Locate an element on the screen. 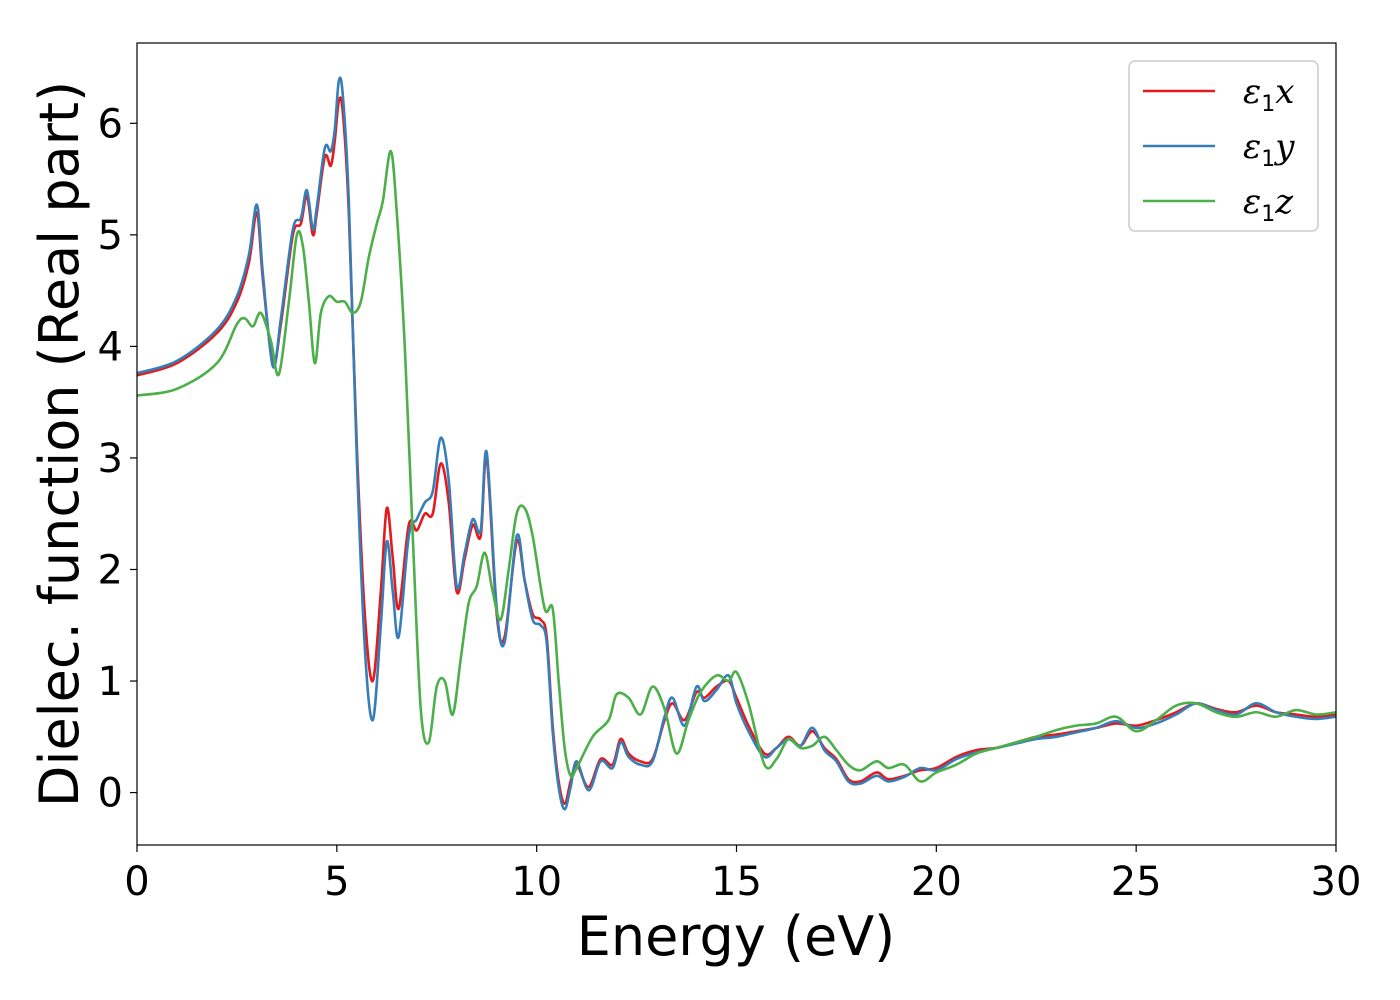 This screenshot has height=1000, width=1400. x-axis: 0 5 10 15 20 25 30 is located at coordinates (742, 875).